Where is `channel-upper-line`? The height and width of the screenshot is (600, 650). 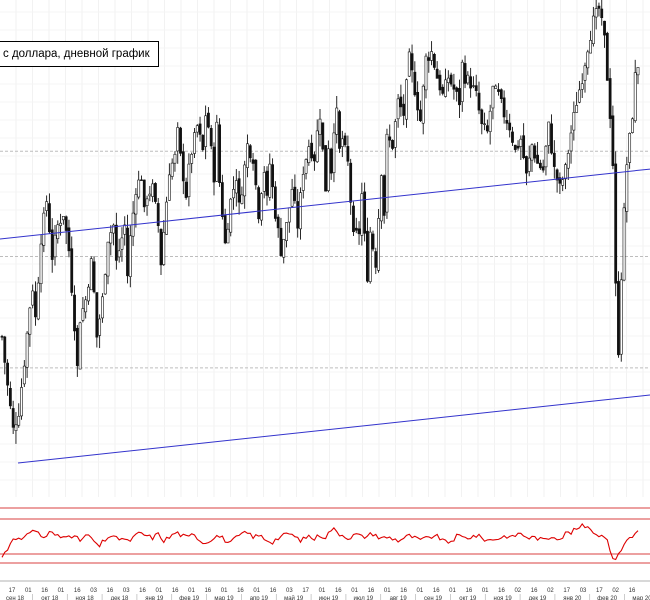 channel-upper-line is located at coordinates (325, 204).